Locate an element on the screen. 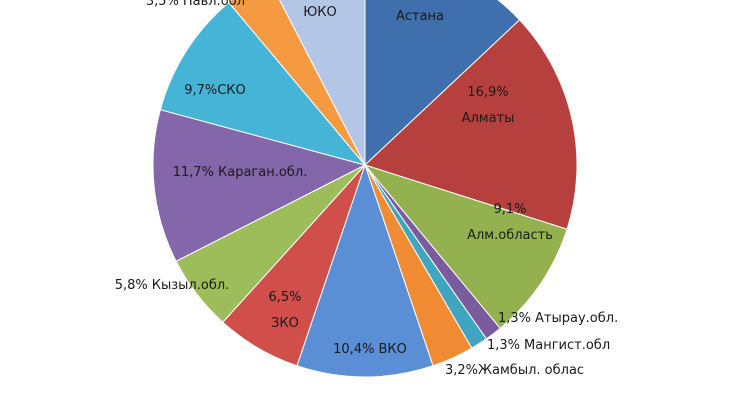  value-label: 16,9% is located at coordinates (487, 92).